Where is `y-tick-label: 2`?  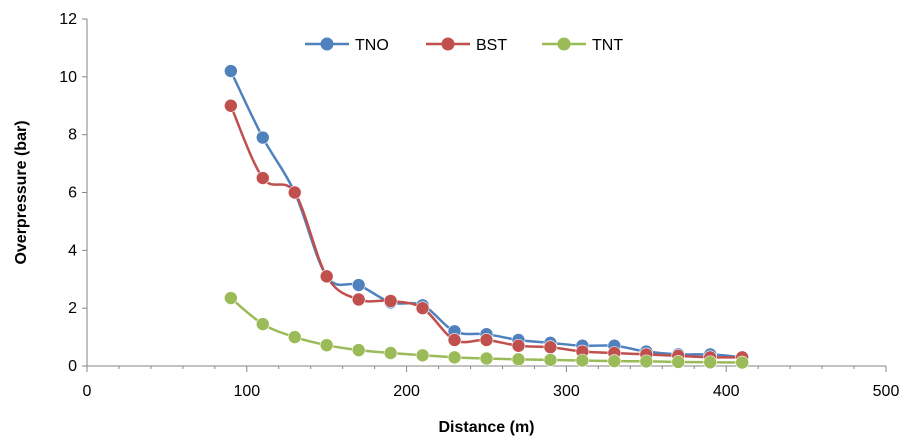
y-tick-label: 2 is located at coordinates (72, 308).